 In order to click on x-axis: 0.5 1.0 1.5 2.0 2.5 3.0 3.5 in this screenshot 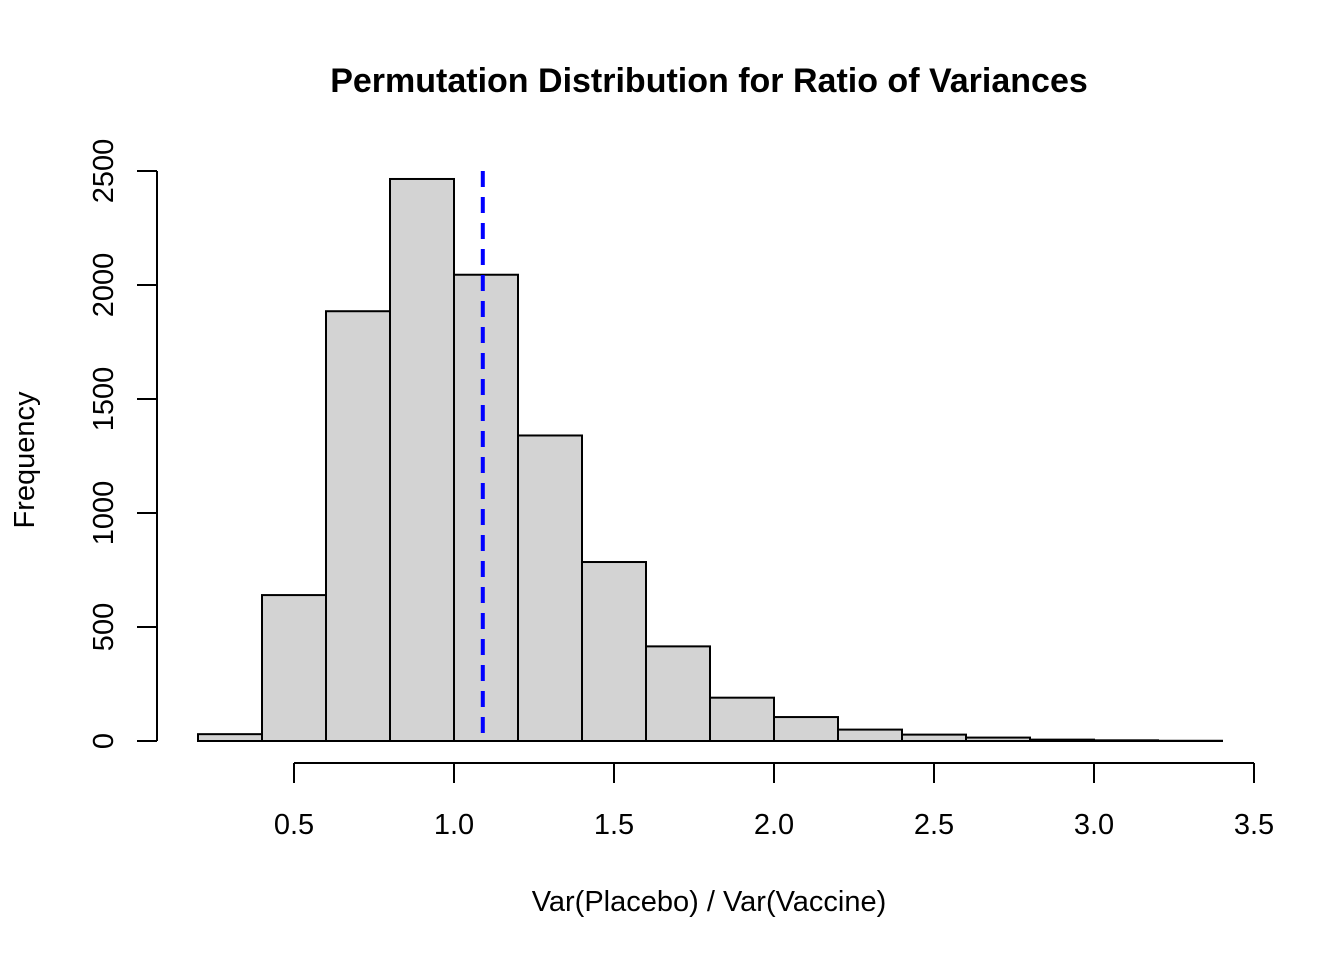, I will do `click(774, 801)`.